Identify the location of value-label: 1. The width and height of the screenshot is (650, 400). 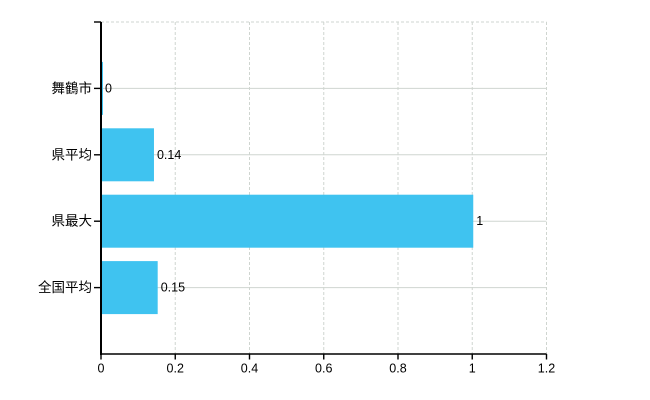
(479, 221).